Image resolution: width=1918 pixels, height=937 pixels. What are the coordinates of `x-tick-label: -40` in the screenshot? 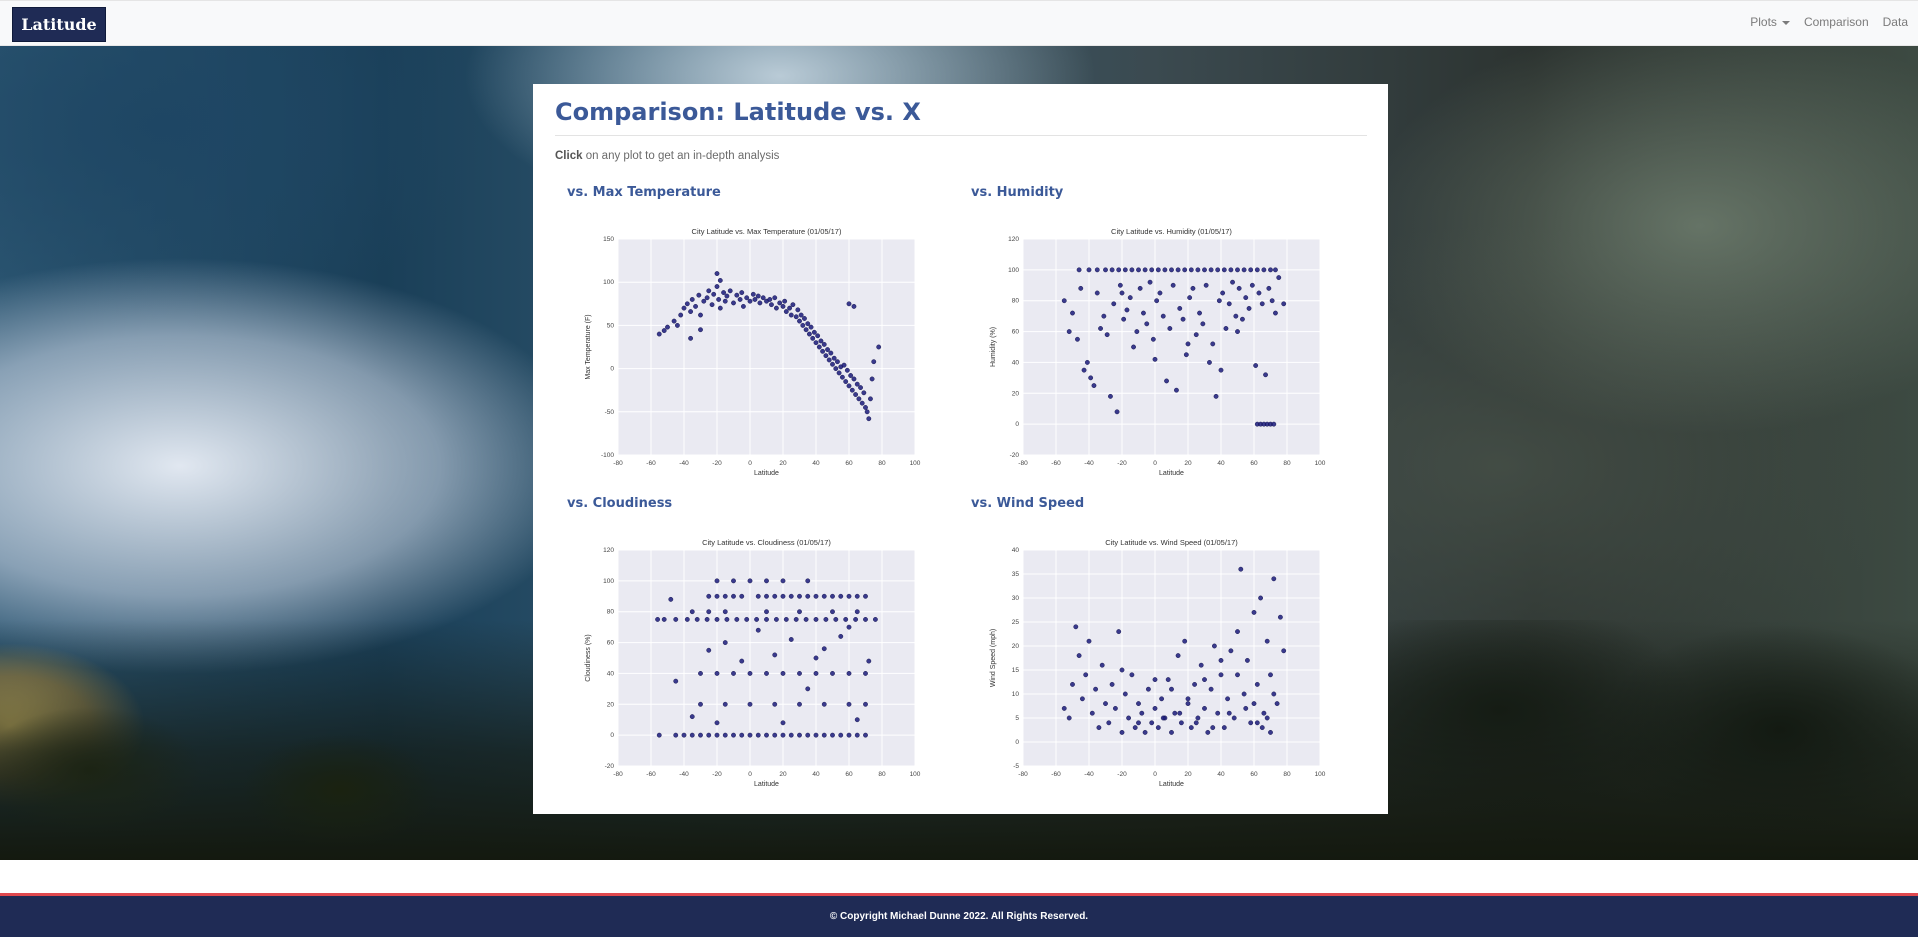 It's located at (684, 463).